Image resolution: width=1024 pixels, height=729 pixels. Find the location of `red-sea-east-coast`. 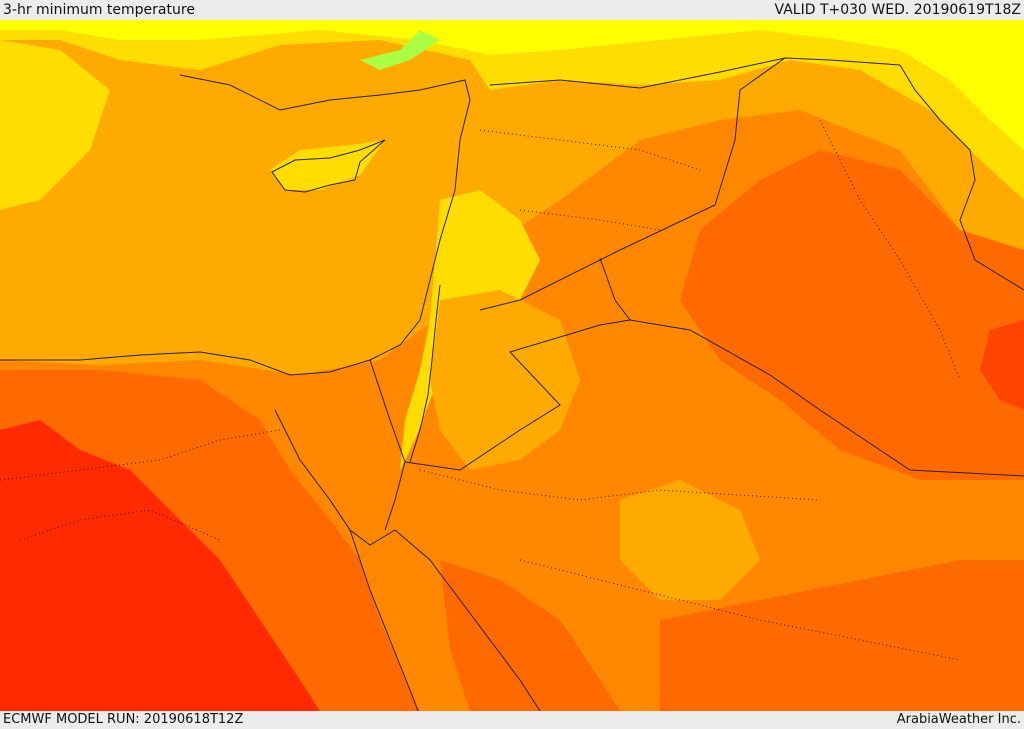

red-sea-east-coast is located at coordinates (467, 620).